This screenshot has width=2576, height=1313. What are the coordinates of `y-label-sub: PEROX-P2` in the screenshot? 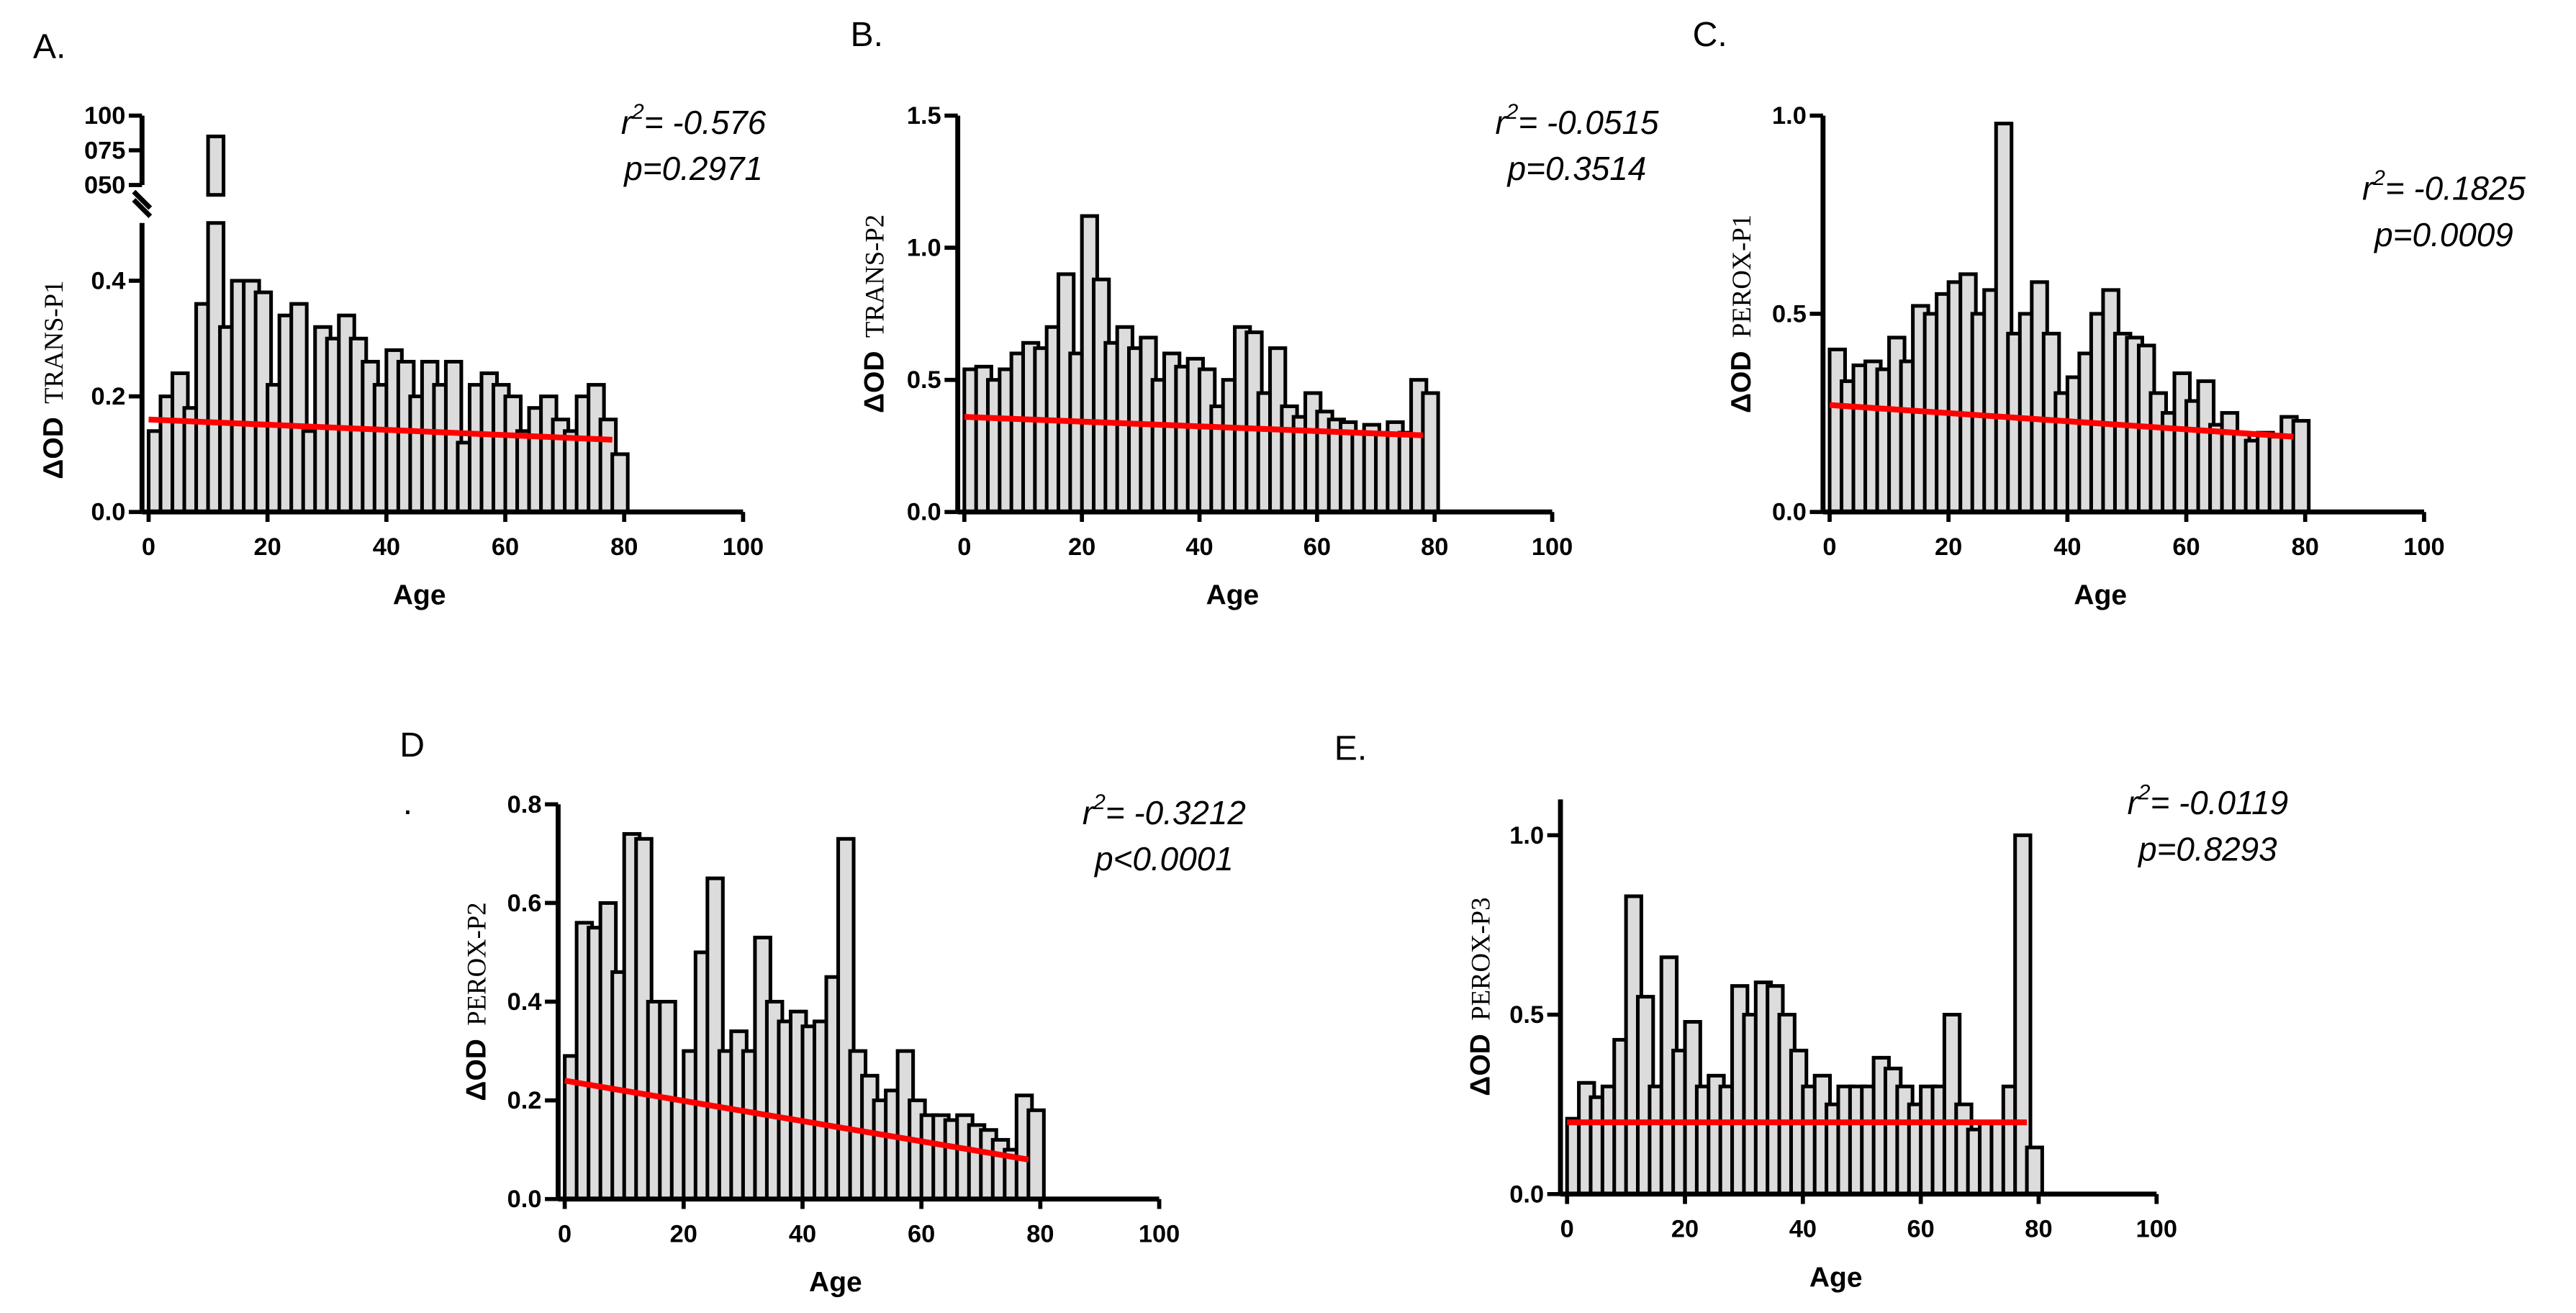 It's located at (477, 963).